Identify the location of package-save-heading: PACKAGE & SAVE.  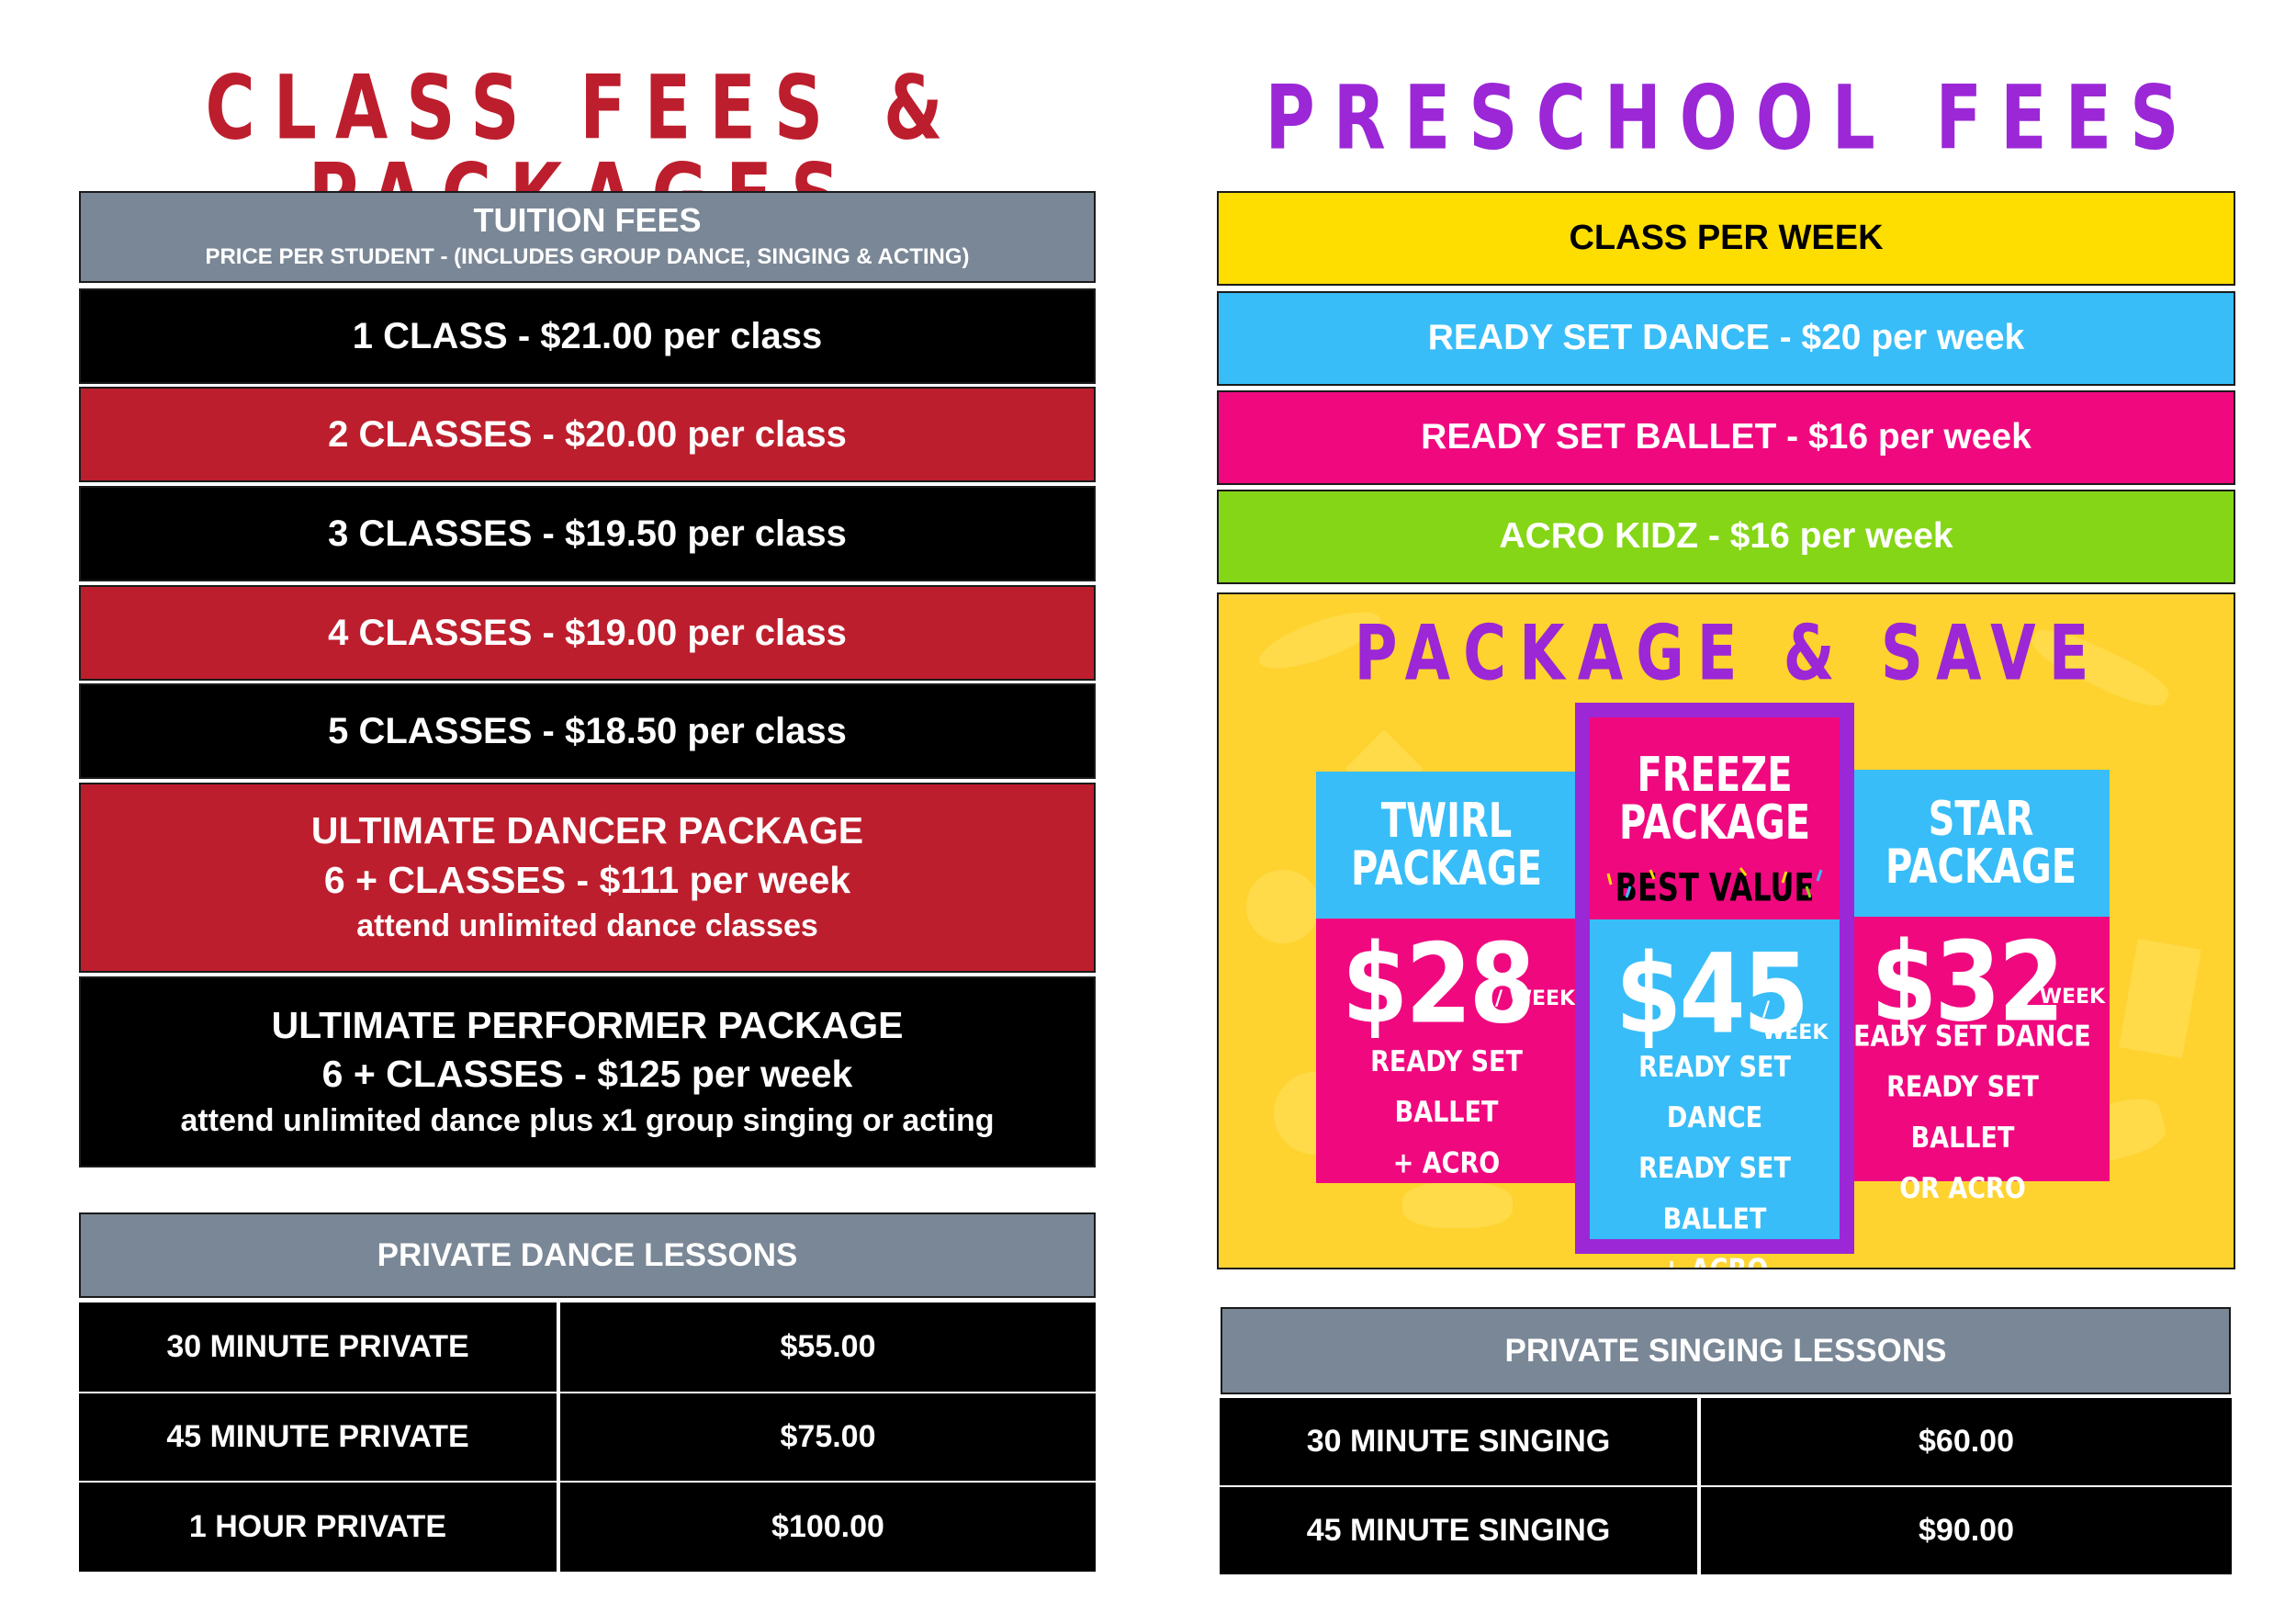
(1728, 654).